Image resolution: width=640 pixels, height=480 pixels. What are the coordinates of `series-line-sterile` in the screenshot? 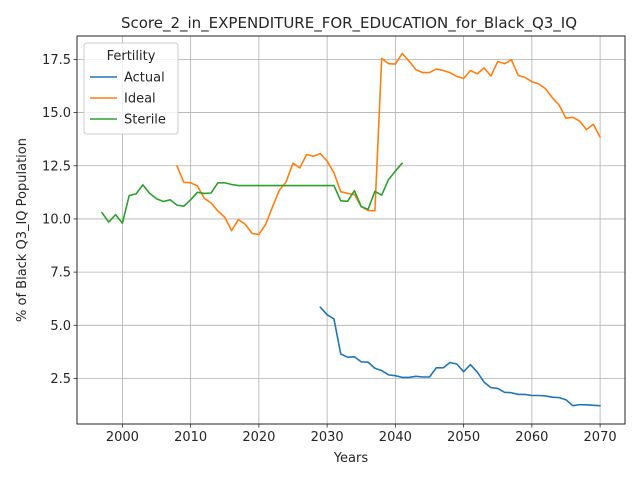 It's located at (252, 193).